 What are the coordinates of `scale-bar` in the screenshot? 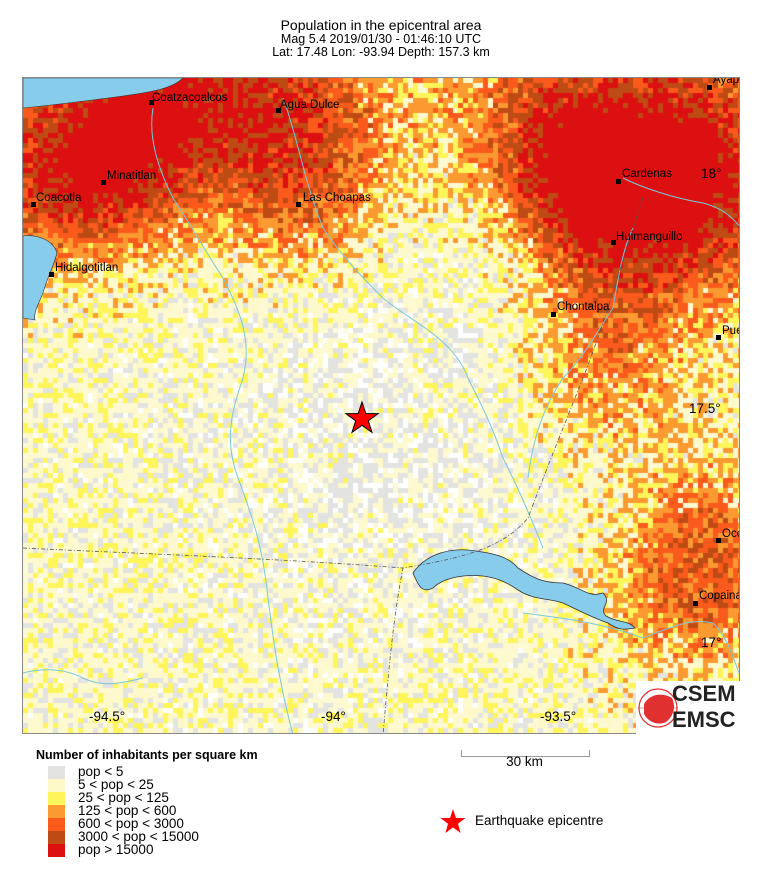 It's located at (525, 753).